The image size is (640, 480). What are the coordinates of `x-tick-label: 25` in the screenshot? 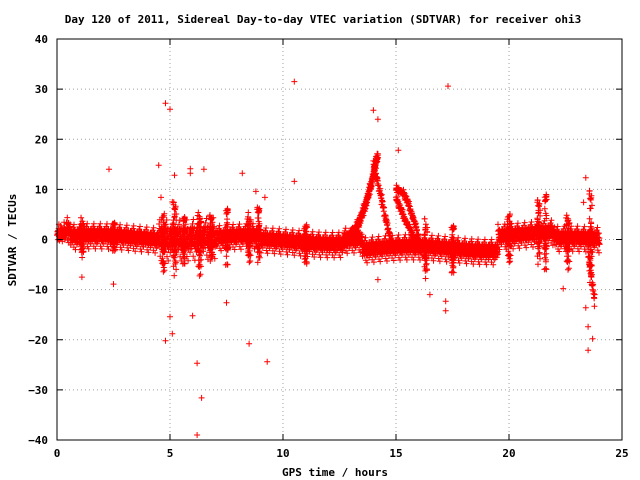 It's located at (621, 453).